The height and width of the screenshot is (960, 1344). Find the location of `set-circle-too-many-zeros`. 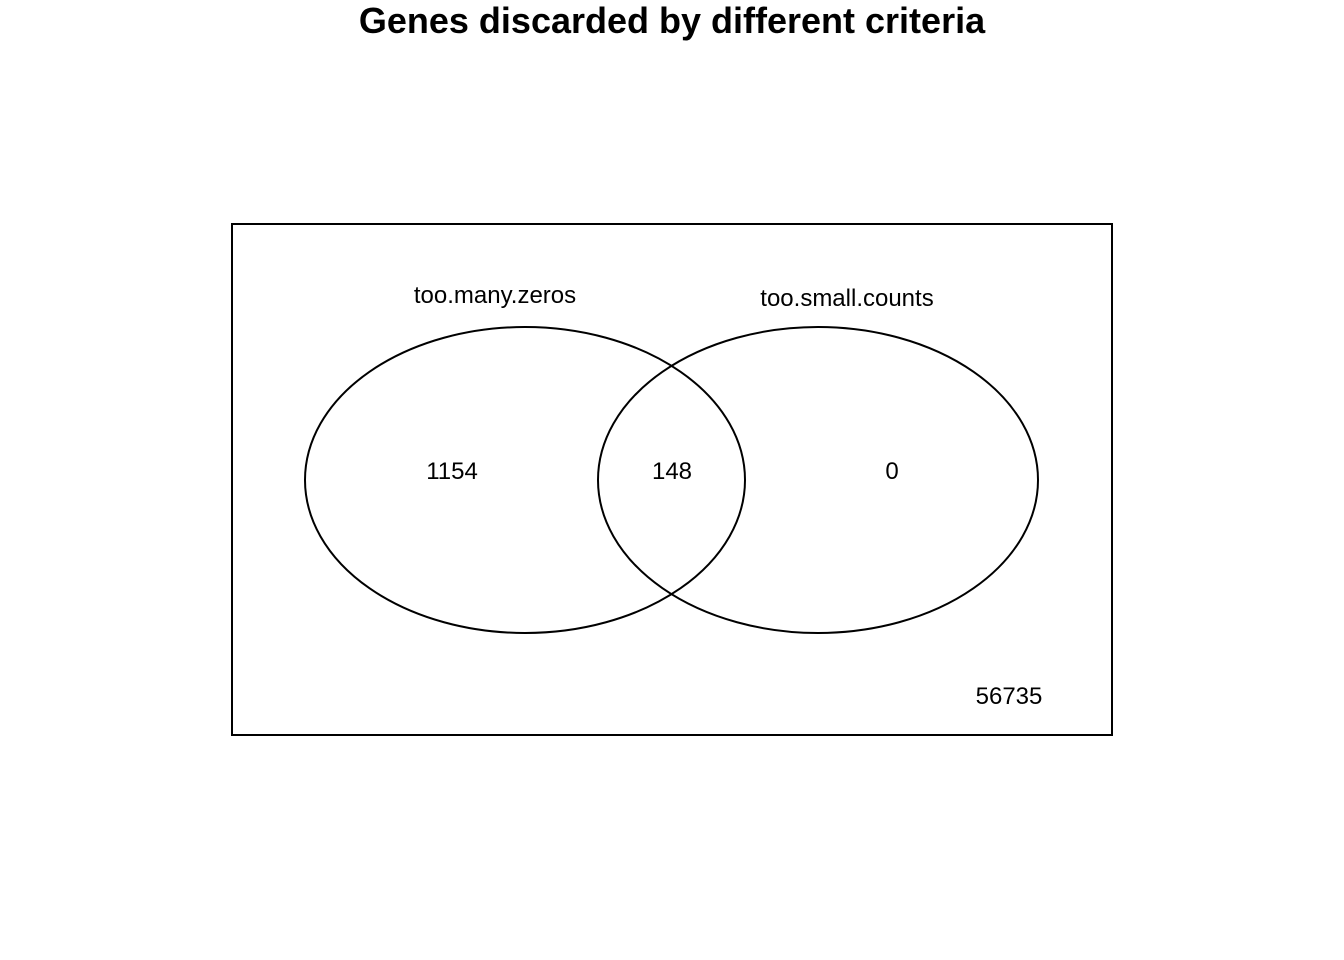

set-circle-too-many-zeros is located at coordinates (525, 480).